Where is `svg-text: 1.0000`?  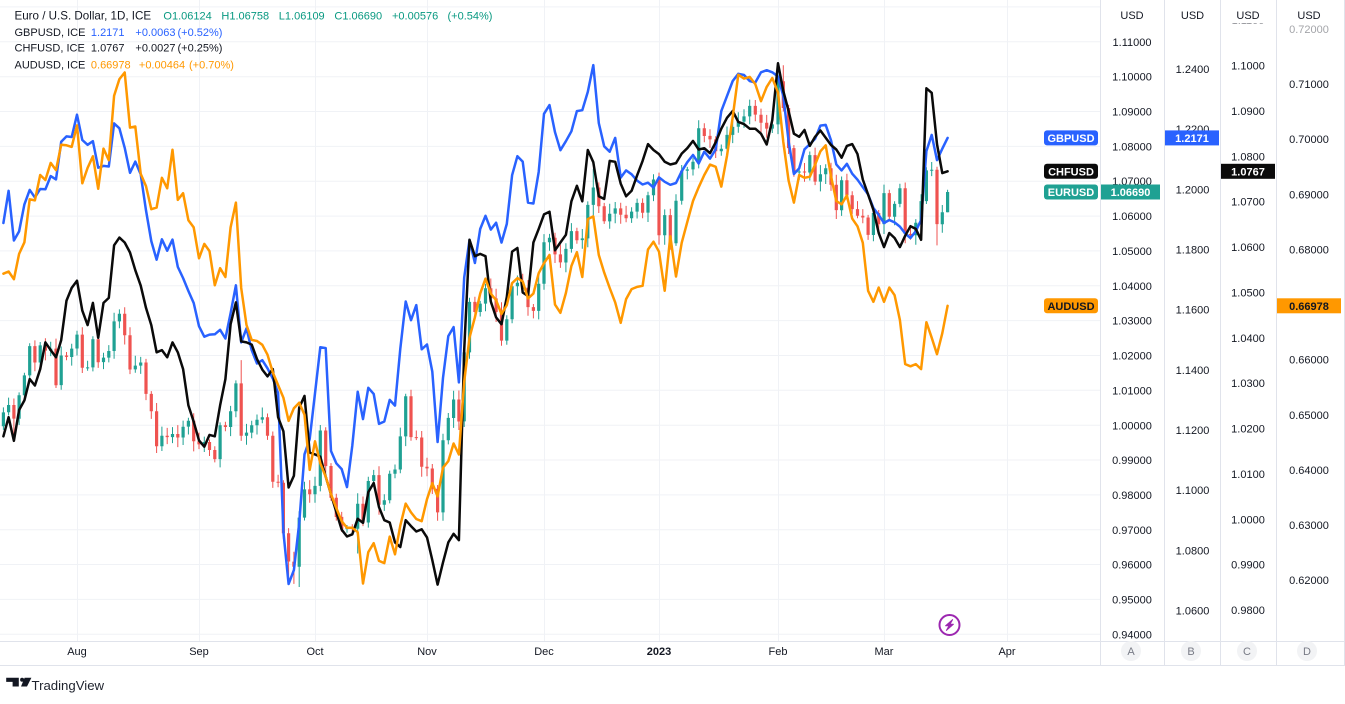
svg-text: 1.0000 is located at coordinates (1248, 520).